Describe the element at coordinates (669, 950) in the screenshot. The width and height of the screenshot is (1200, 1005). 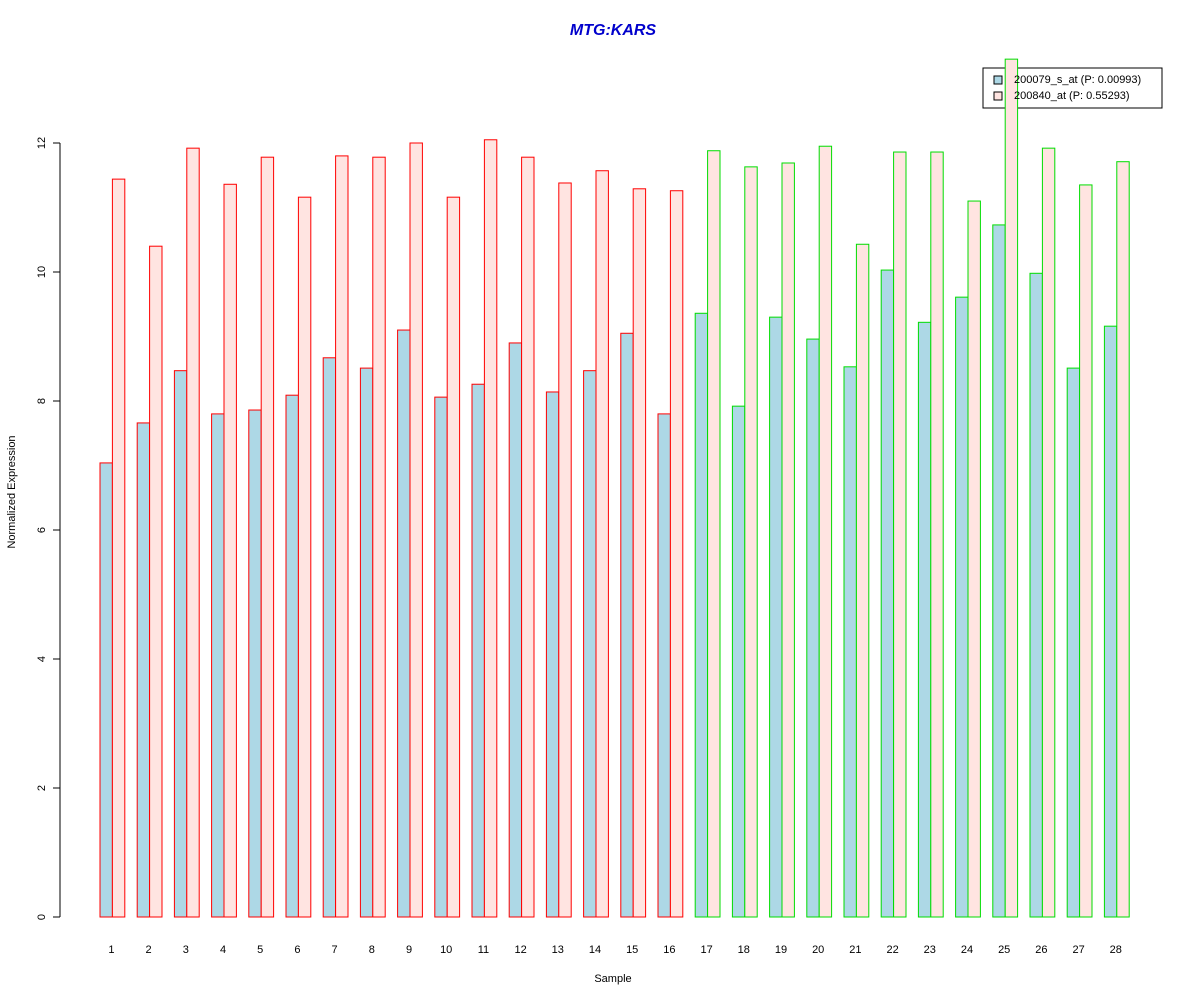
I see `x-tick-label: 16` at that location.